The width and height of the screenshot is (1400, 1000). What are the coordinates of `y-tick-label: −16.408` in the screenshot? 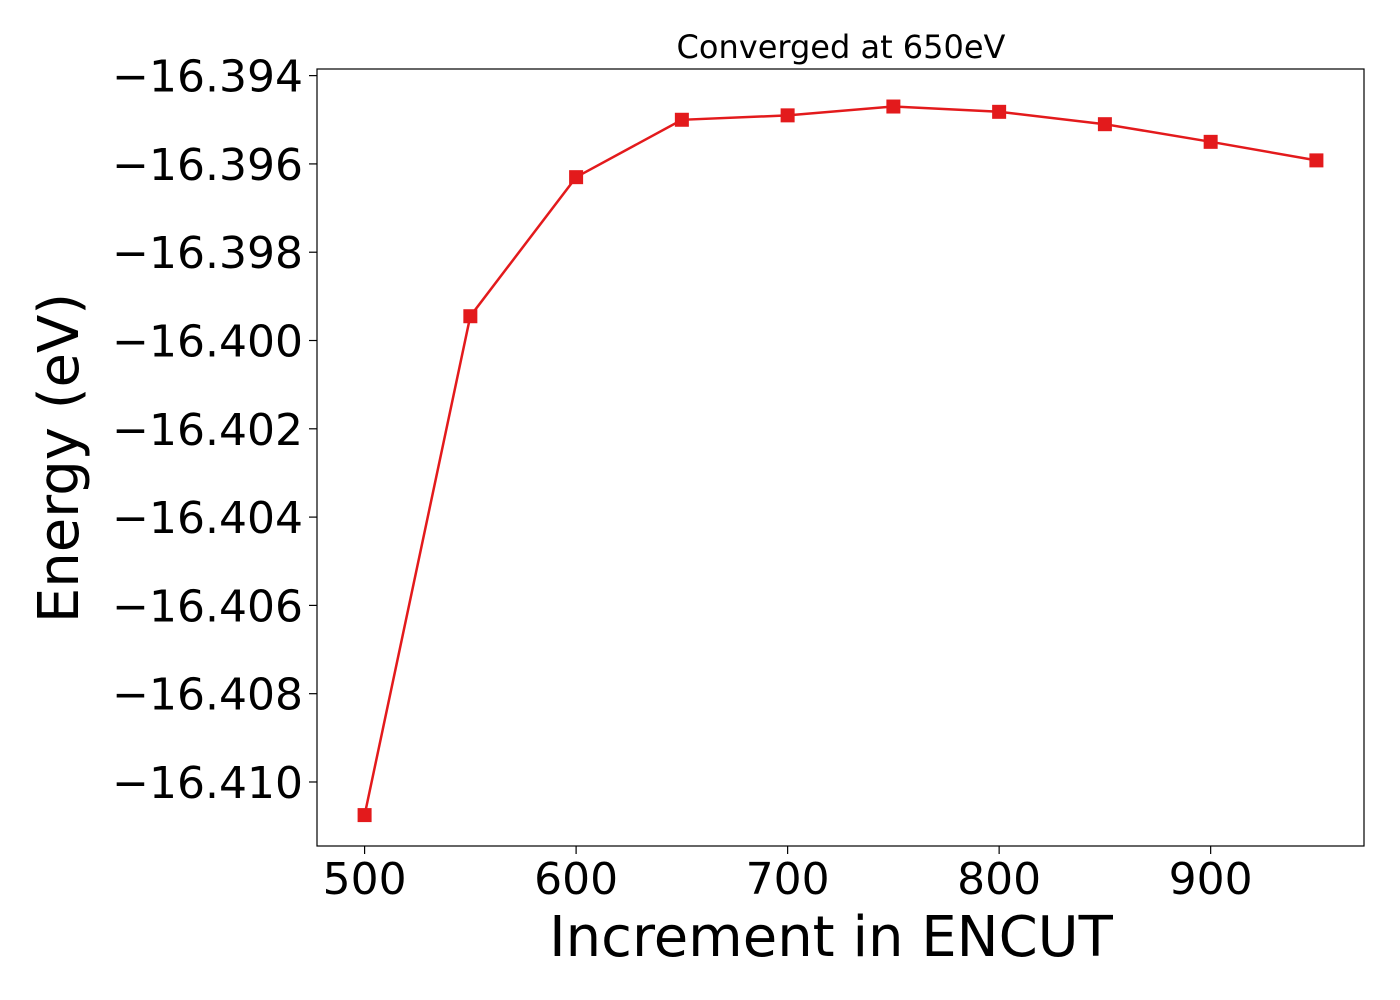 It's located at (207, 695).